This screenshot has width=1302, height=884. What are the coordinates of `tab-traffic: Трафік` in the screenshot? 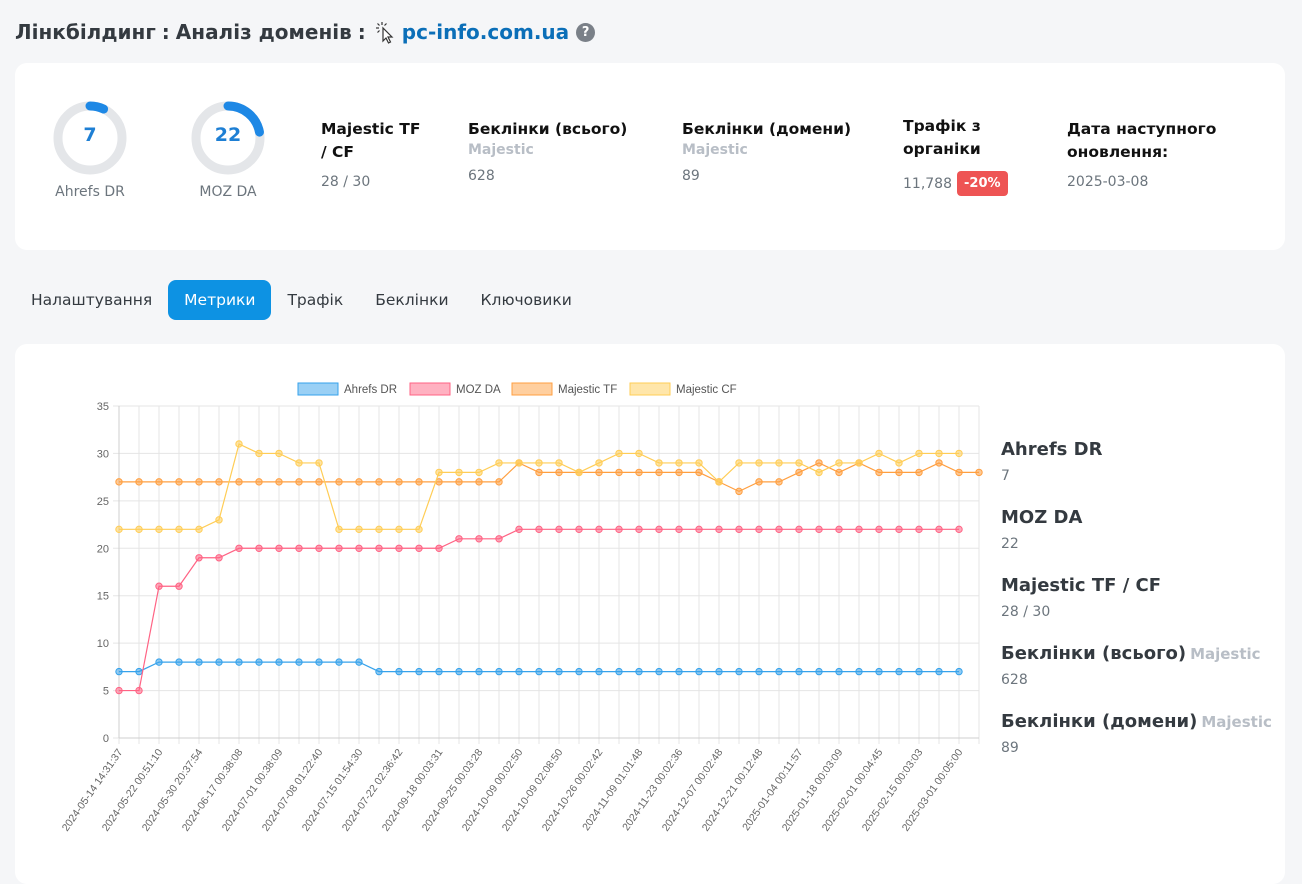 It's located at (315, 300).